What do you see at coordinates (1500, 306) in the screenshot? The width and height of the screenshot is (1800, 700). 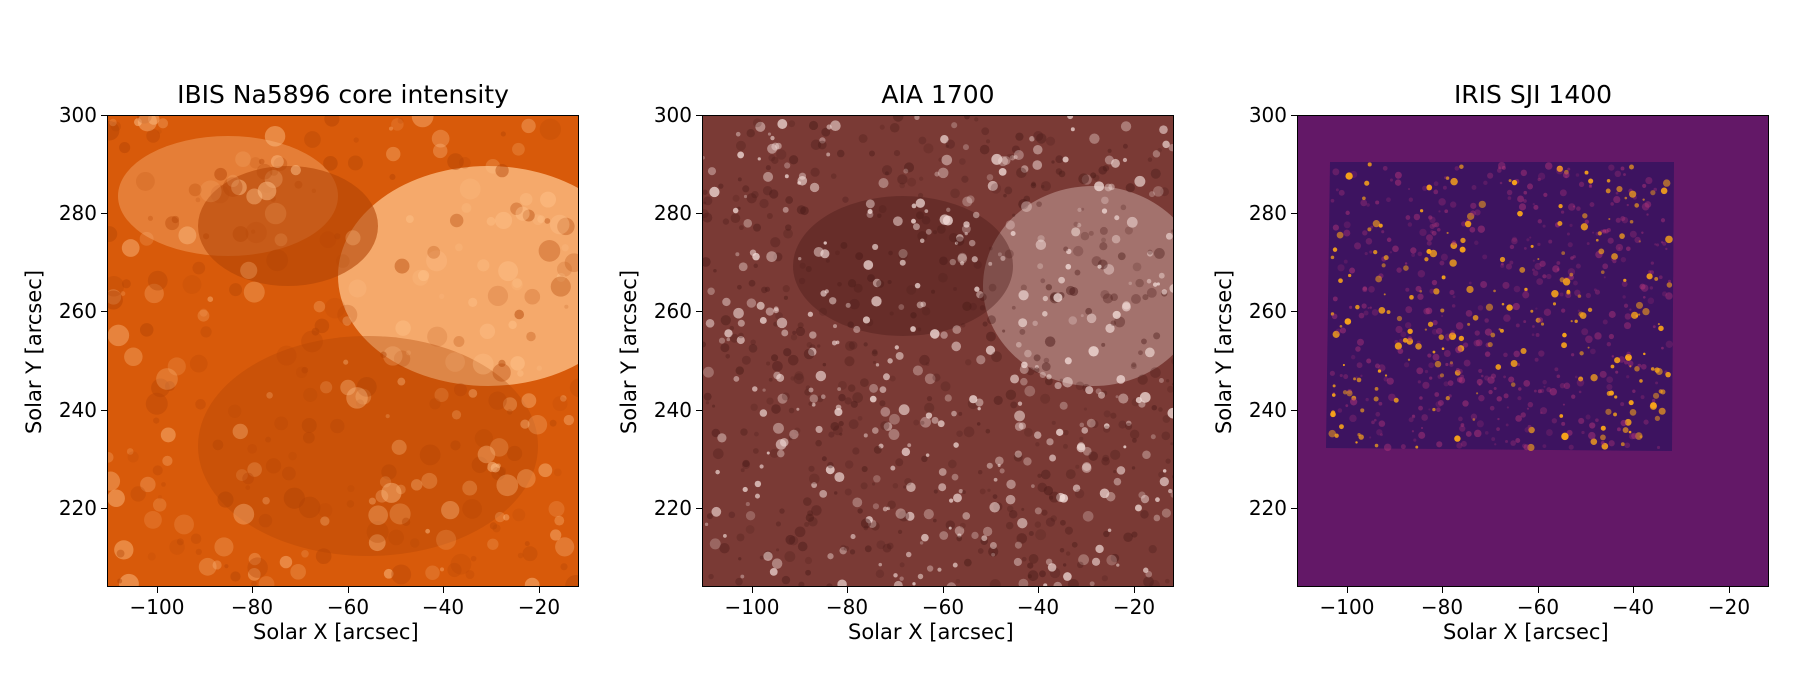 I see `iris-data-region` at bounding box center [1500, 306].